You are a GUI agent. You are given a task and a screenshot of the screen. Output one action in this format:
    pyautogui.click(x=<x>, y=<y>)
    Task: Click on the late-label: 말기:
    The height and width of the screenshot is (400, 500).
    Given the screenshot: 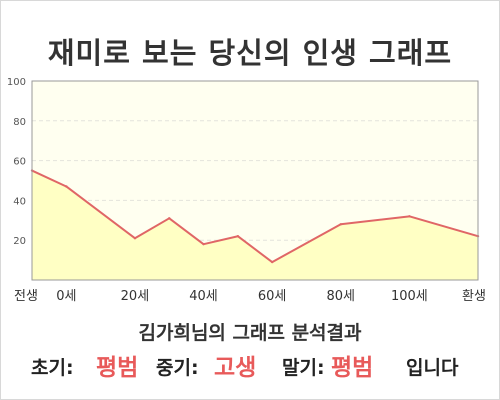 What is the action you would take?
    pyautogui.click(x=303, y=368)
    